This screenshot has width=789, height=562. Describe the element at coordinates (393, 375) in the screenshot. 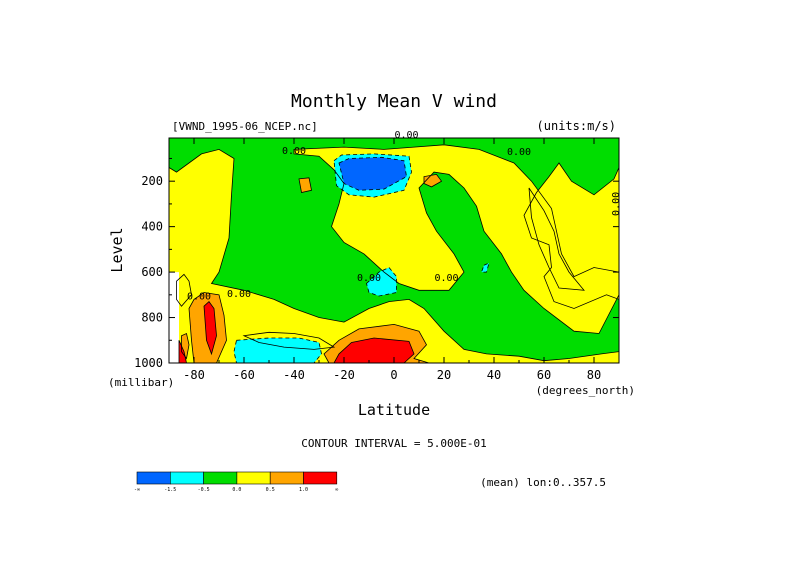

I see `x-tick-label: 0` at that location.